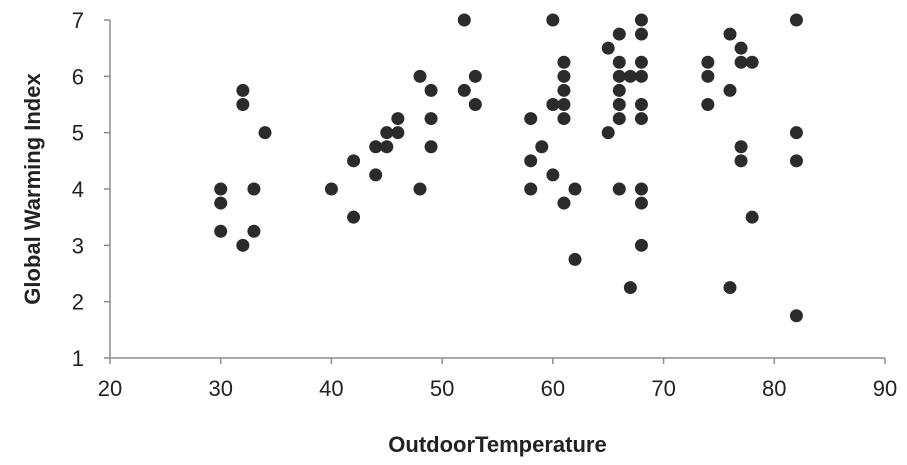 This screenshot has height=465, width=907. Describe the element at coordinates (220, 388) in the screenshot. I see `x-tick-label: 30` at that location.